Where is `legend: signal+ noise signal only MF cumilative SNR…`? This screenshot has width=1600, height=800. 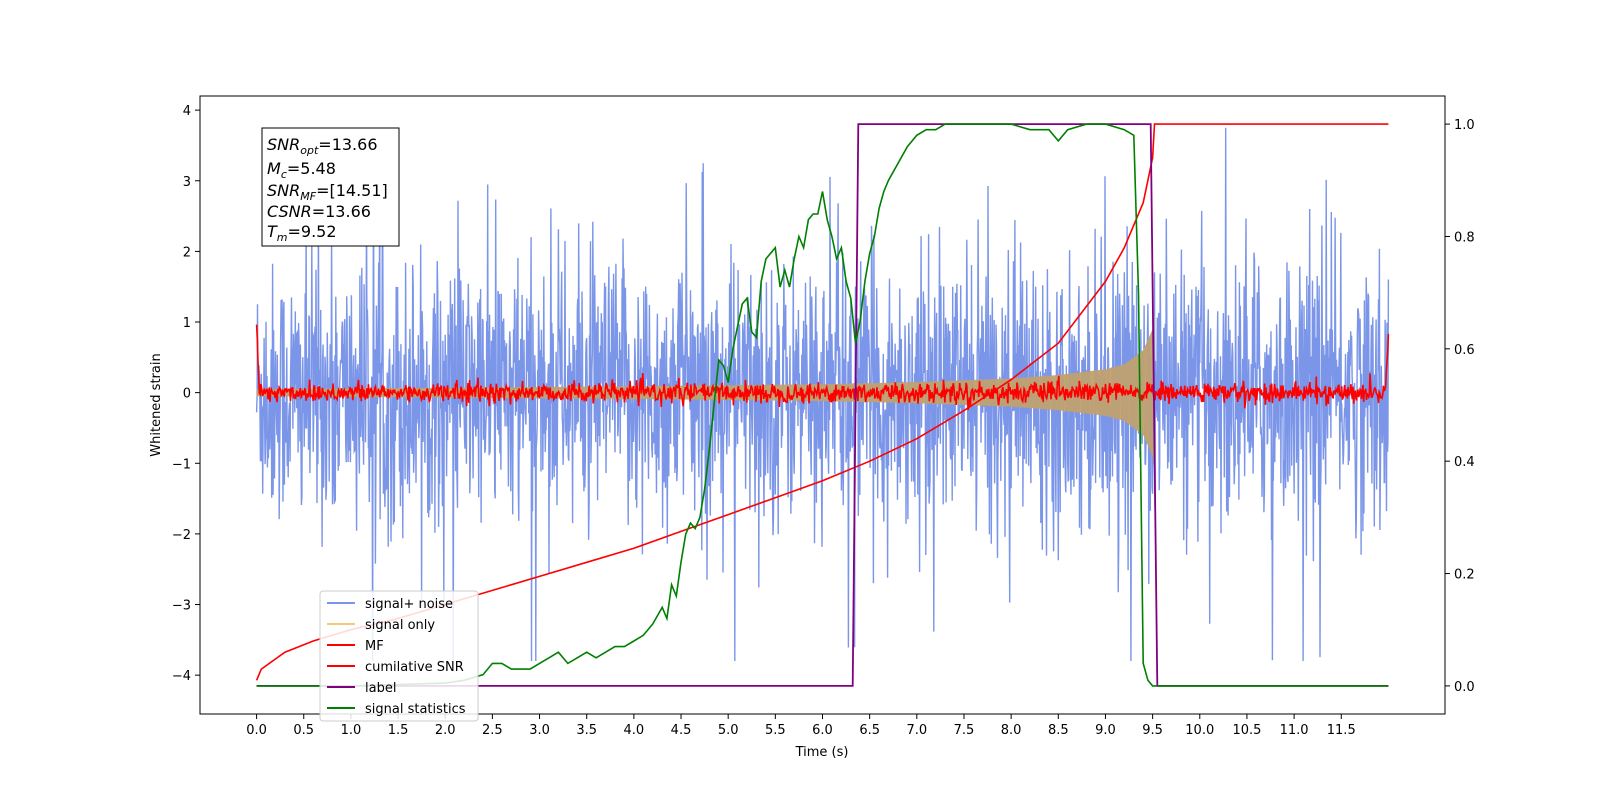 legend: signal+ noise signal only MF cumilative SNR… is located at coordinates (399, 656).